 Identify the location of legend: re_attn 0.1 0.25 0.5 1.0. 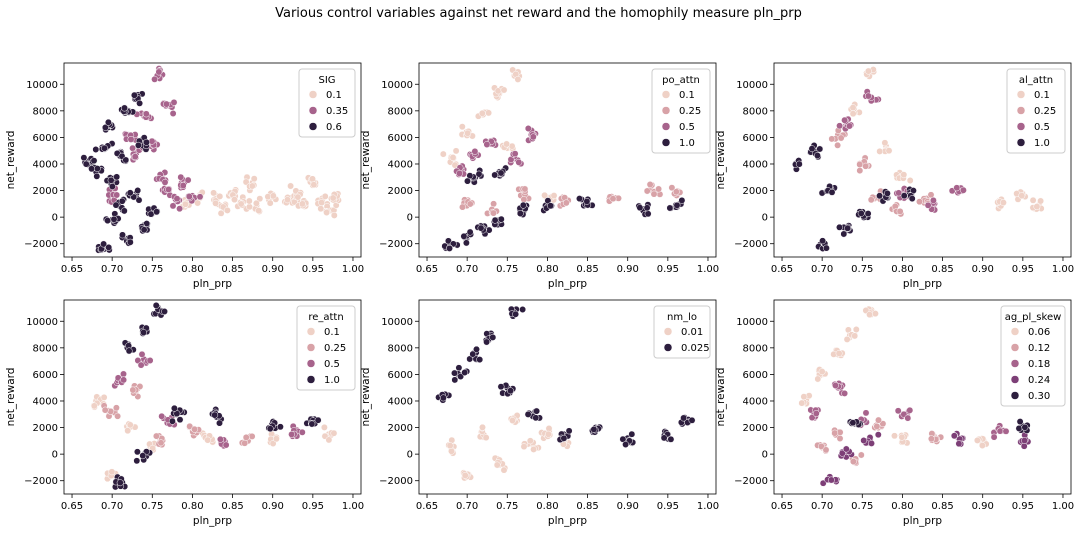
(326, 348).